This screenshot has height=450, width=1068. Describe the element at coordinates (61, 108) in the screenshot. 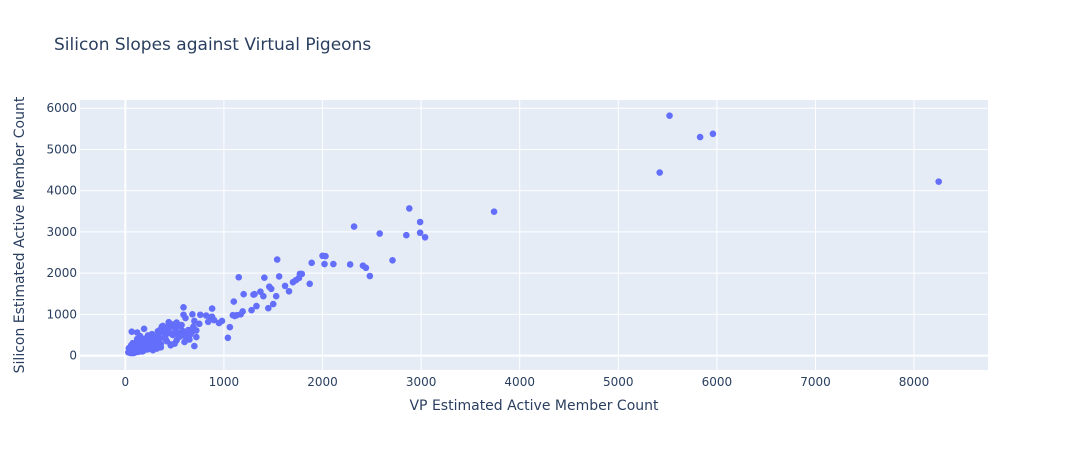

I see `y-tick-label: 6000` at that location.